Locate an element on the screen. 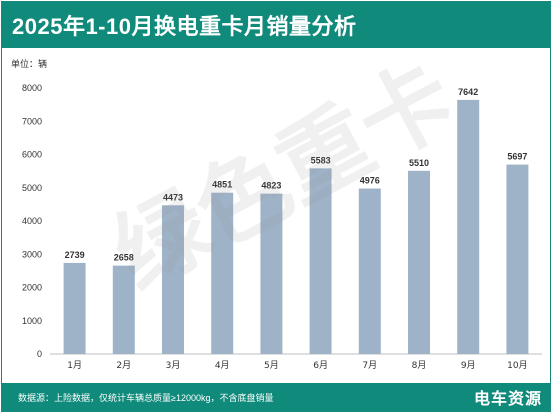 This screenshot has width=554, height=416. data-label: 5697 is located at coordinates (517, 157).